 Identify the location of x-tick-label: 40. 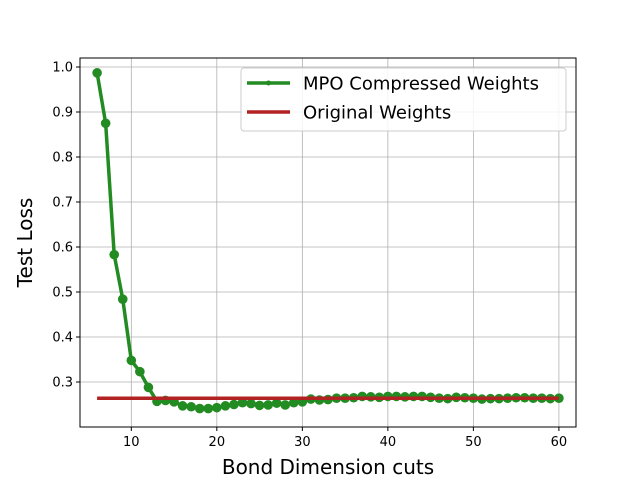
(388, 442).